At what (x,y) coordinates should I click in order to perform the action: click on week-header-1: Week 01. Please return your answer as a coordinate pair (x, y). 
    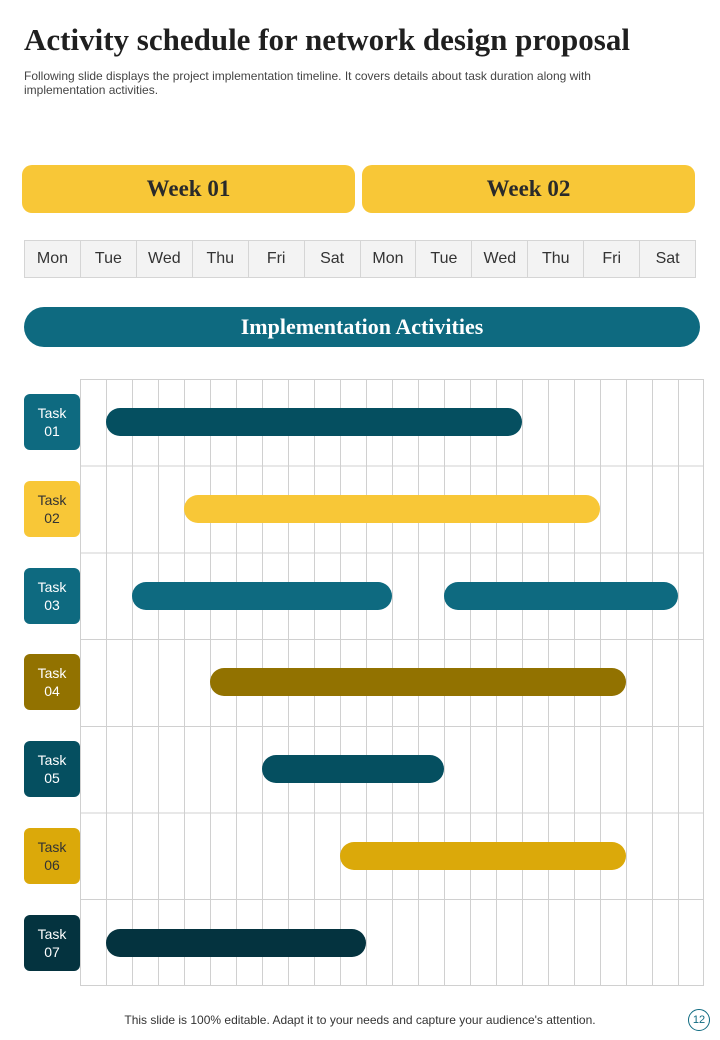
    Looking at the image, I should click on (188, 189).